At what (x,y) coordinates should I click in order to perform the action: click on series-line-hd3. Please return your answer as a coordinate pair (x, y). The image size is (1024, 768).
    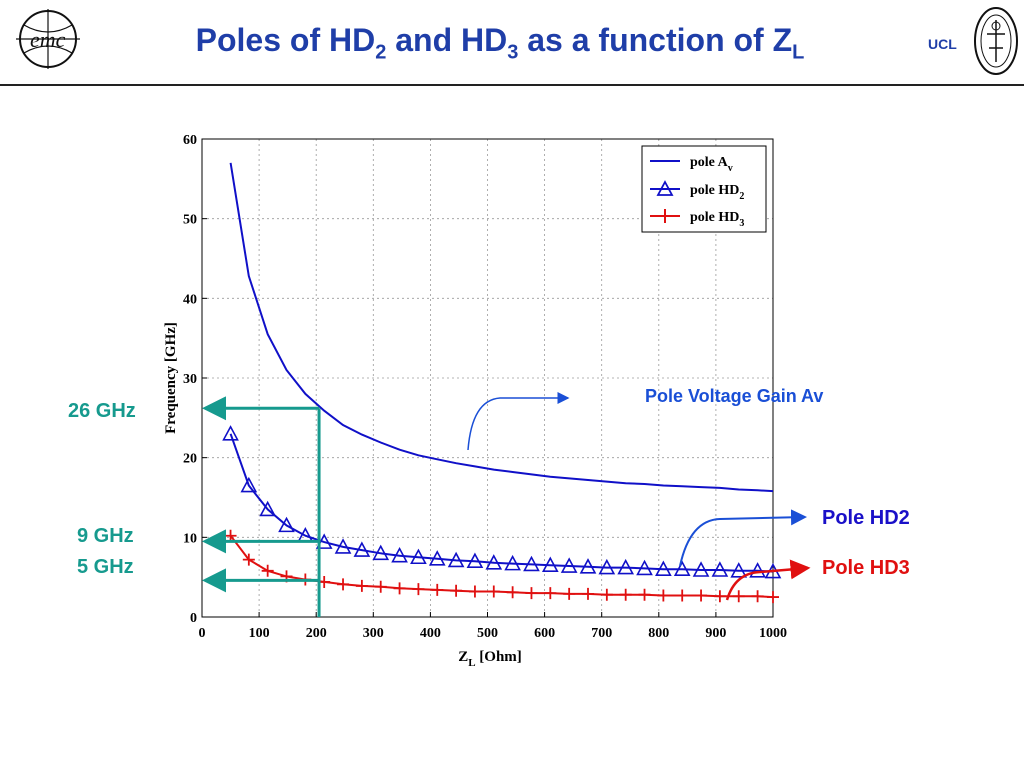
    Looking at the image, I should click on (501, 567).